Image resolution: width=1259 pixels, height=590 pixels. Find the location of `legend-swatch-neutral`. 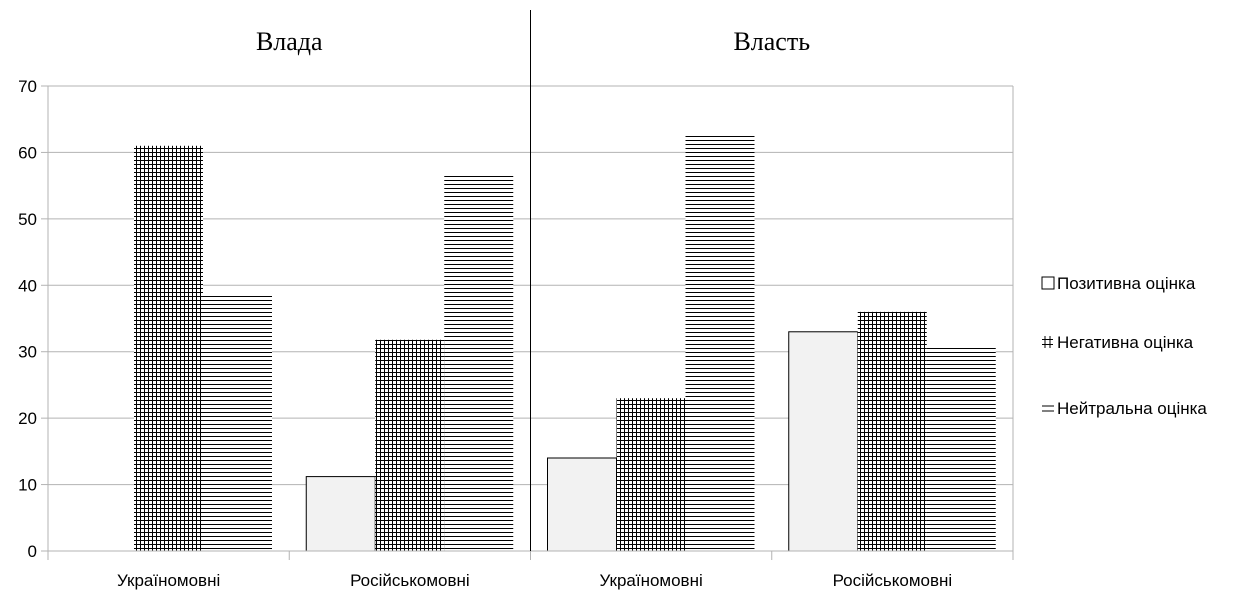

legend-swatch-neutral is located at coordinates (1048, 408).